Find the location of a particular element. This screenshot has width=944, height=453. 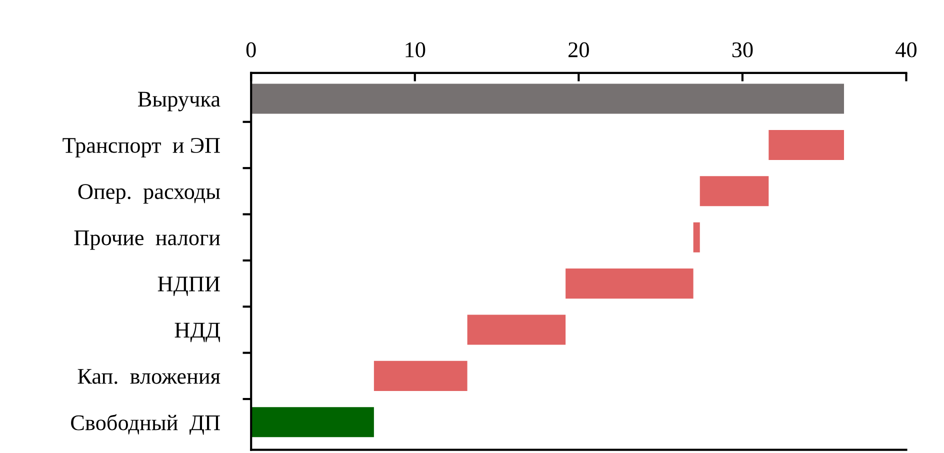

y-tick-label: Кап. вложения is located at coordinates (149, 376).